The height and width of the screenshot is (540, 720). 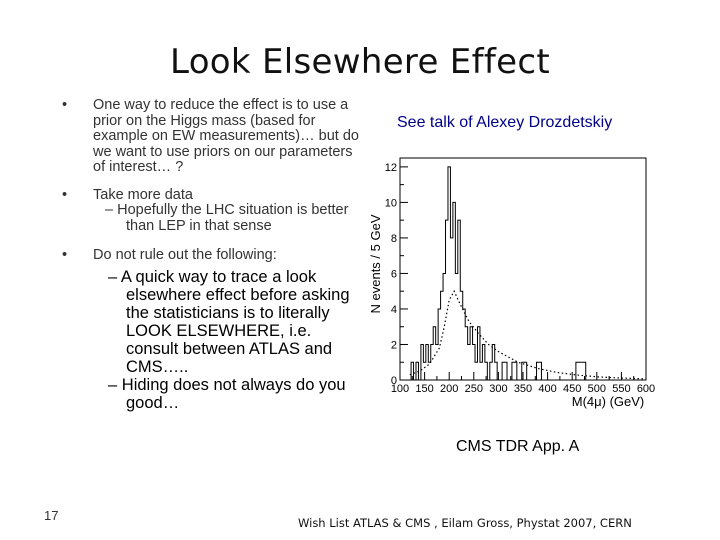 I want to click on bullet-text: Take more data, so click(x=143, y=194).